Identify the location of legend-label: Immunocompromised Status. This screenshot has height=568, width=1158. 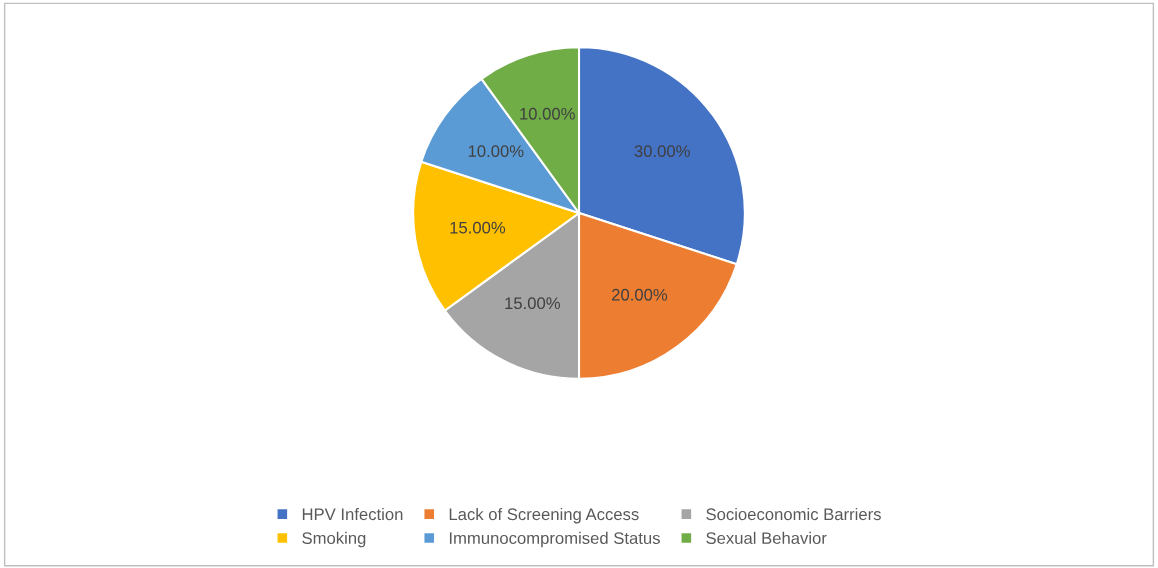
(554, 539).